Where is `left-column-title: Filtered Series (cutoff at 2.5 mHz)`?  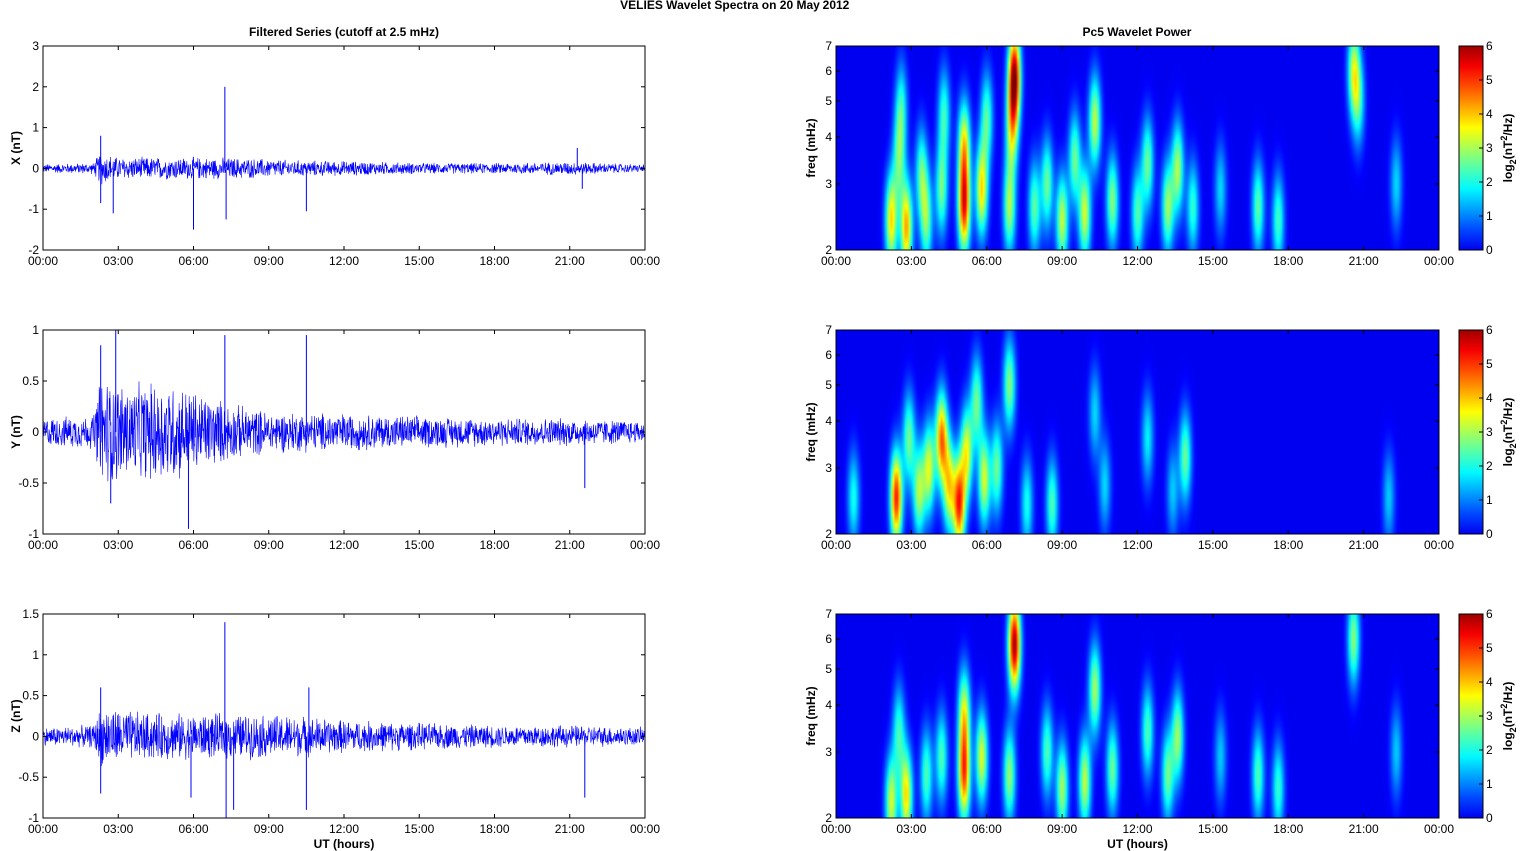 left-column-title: Filtered Series (cutoff at 2.5 mHz) is located at coordinates (344, 32).